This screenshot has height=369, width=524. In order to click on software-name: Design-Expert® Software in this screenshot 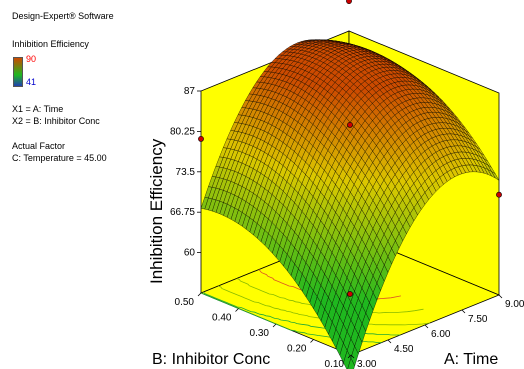, I will do `click(63, 16)`.